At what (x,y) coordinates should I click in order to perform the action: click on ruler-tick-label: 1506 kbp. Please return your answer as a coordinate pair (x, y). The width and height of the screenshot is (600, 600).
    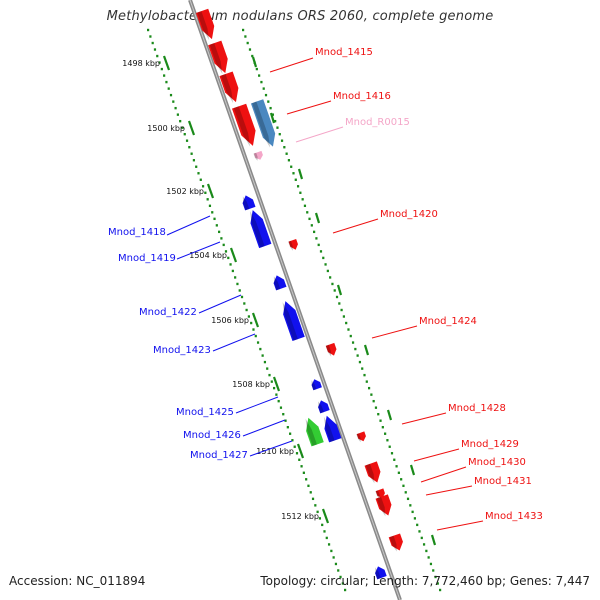
    Looking at the image, I should click on (230, 320).